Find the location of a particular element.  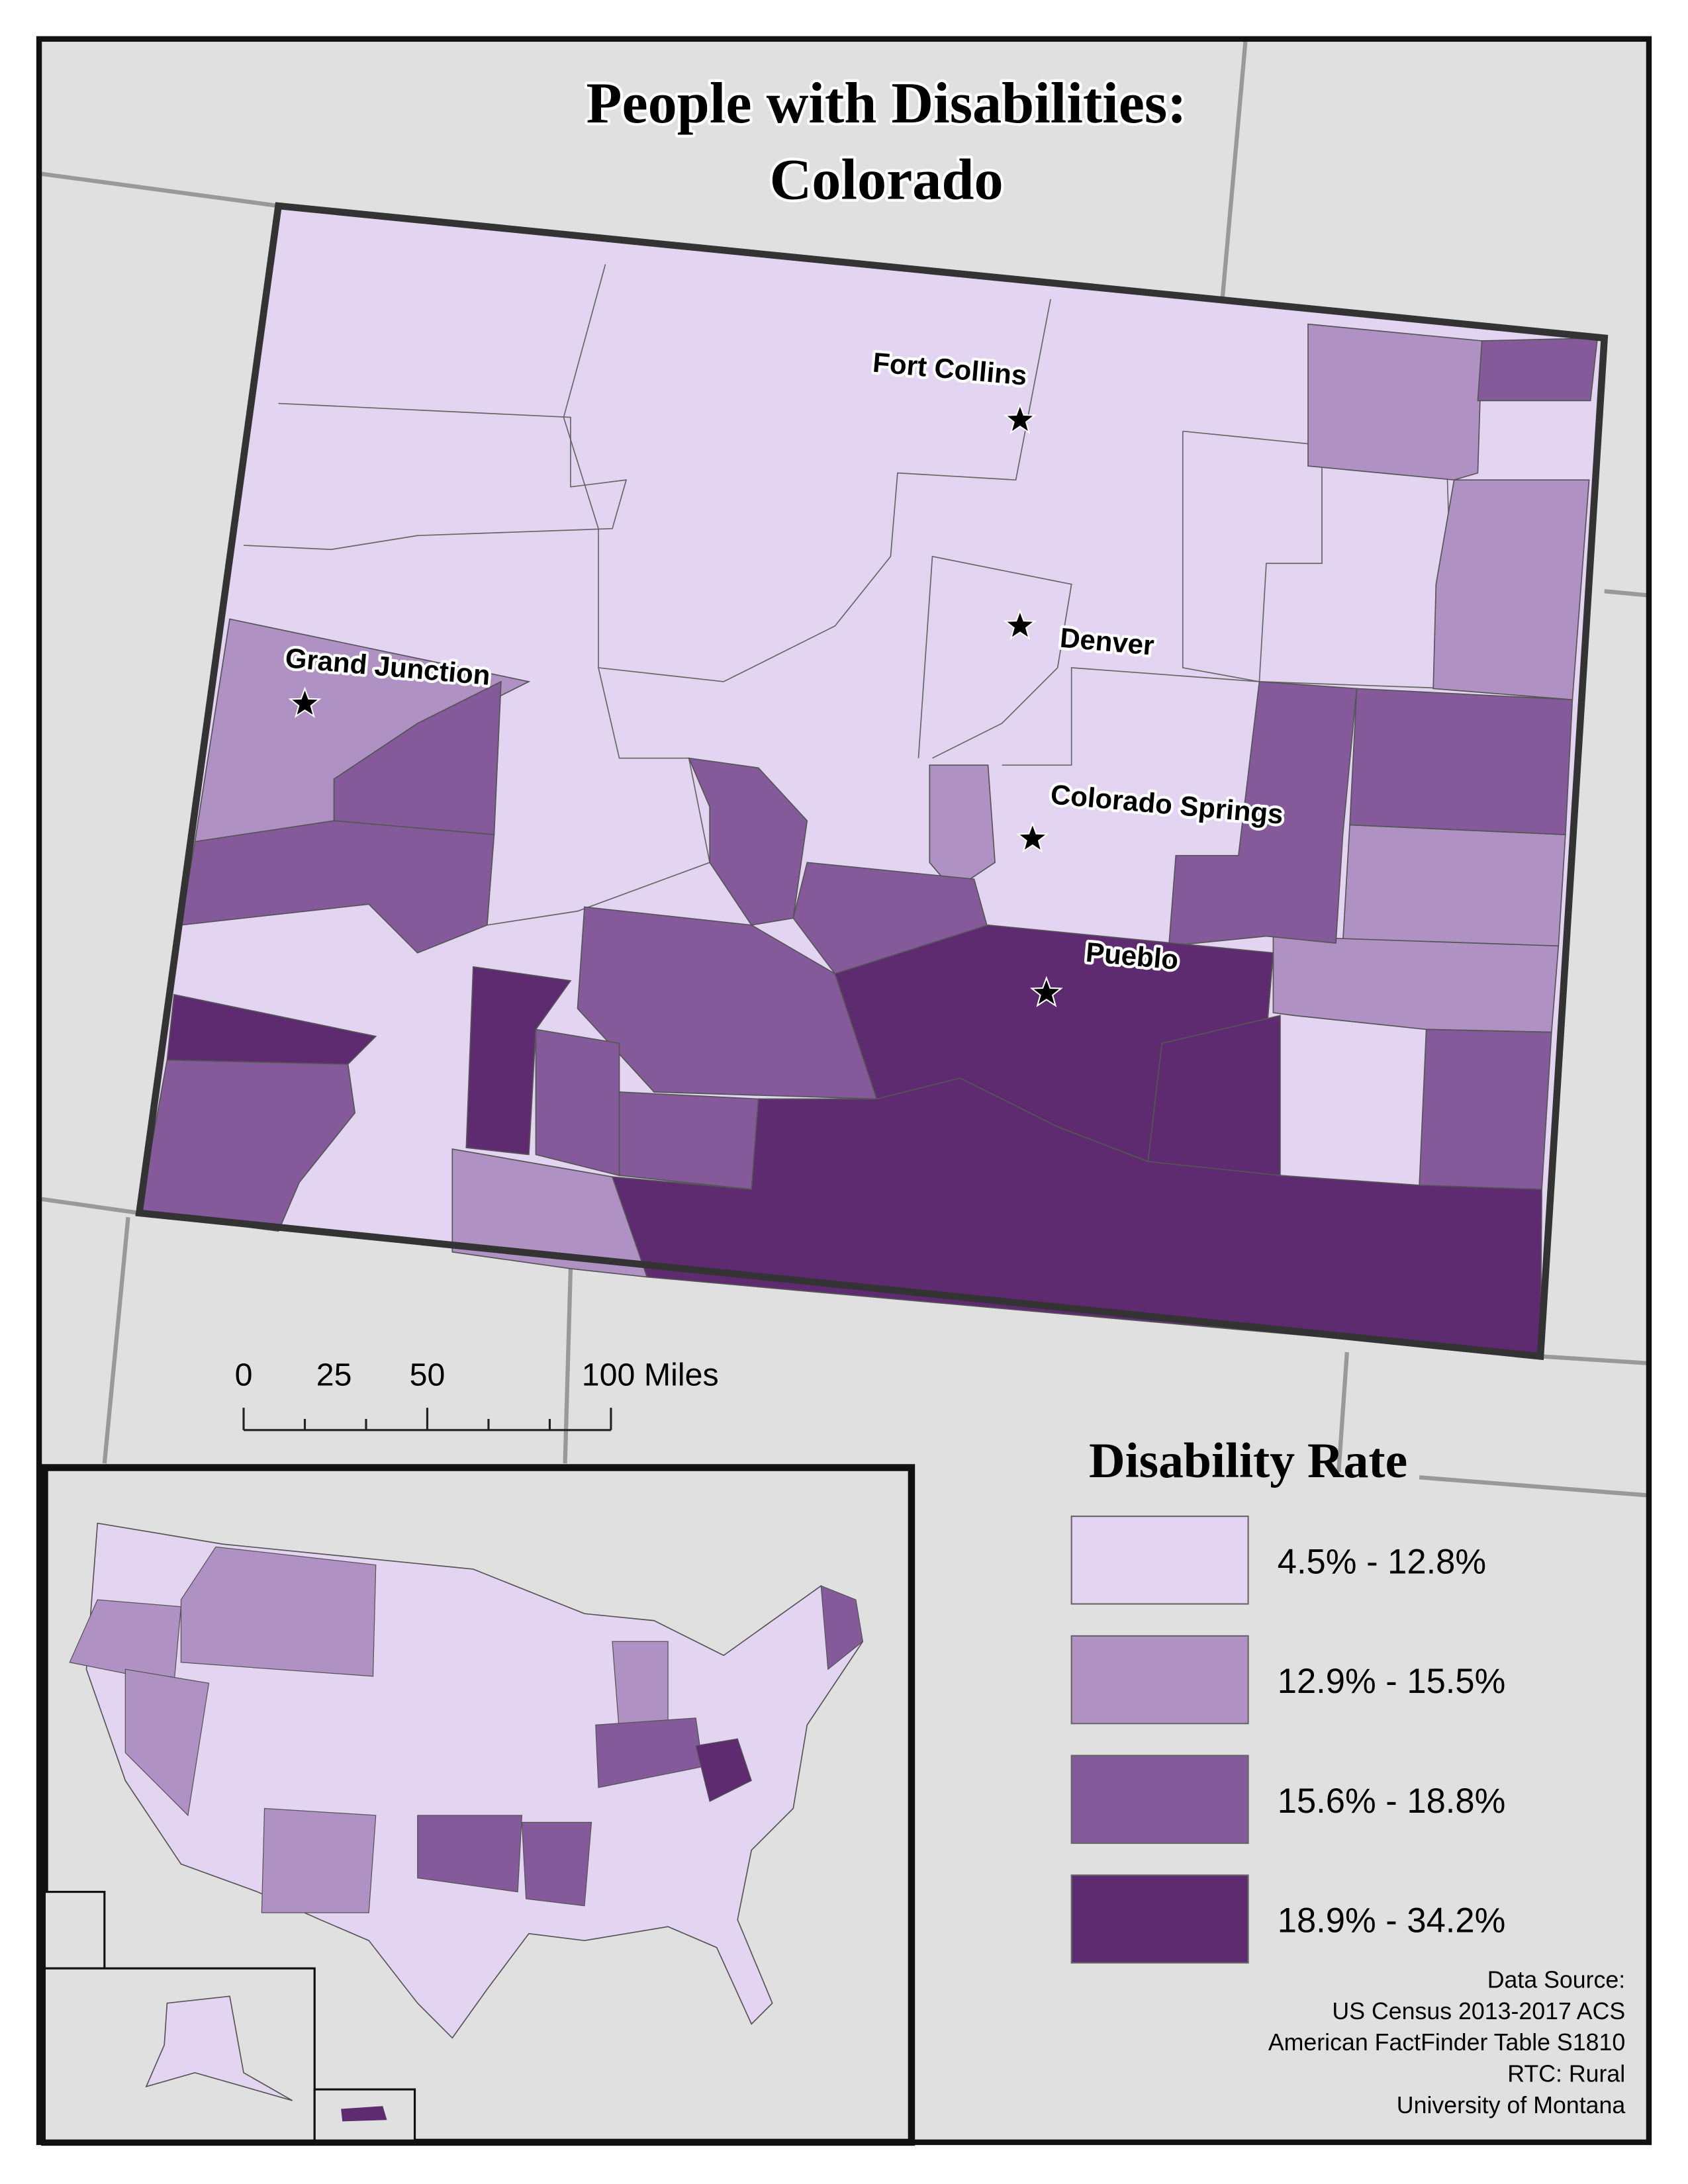

map-title: People with Disabilities: is located at coordinates (886, 103).